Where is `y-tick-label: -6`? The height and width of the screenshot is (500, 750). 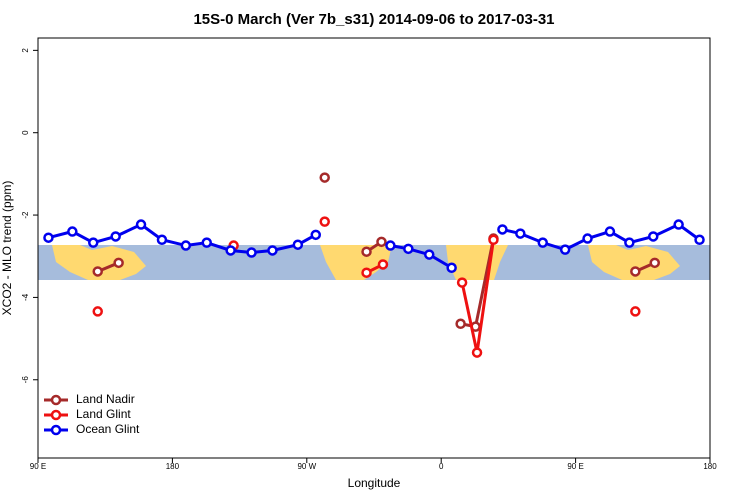 y-tick-label: -6 is located at coordinates (25, 380).